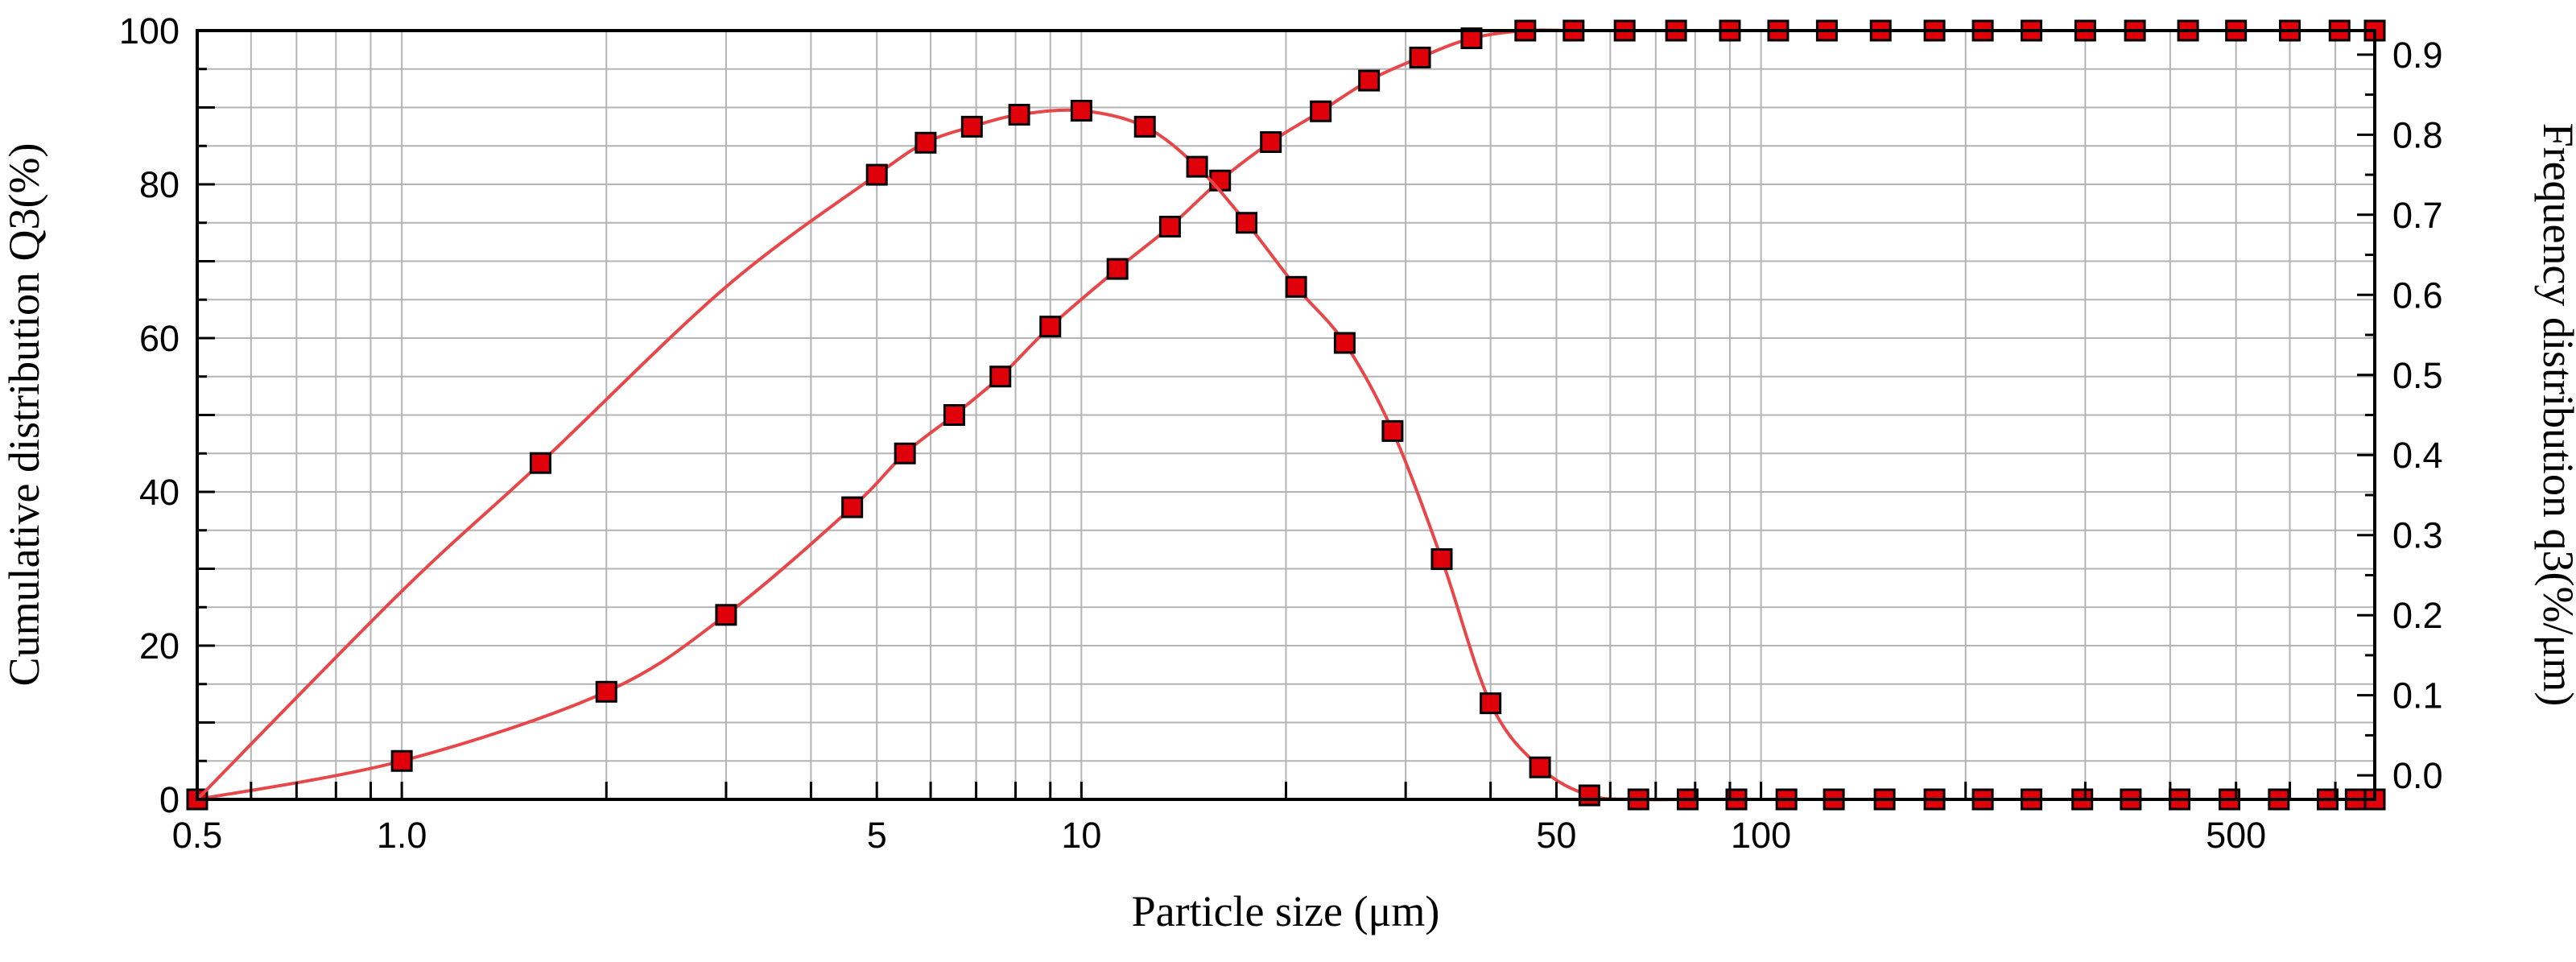 The image size is (2576, 962). What do you see at coordinates (2417, 775) in the screenshot?
I see `y-right-tick-label: 0.0` at bounding box center [2417, 775].